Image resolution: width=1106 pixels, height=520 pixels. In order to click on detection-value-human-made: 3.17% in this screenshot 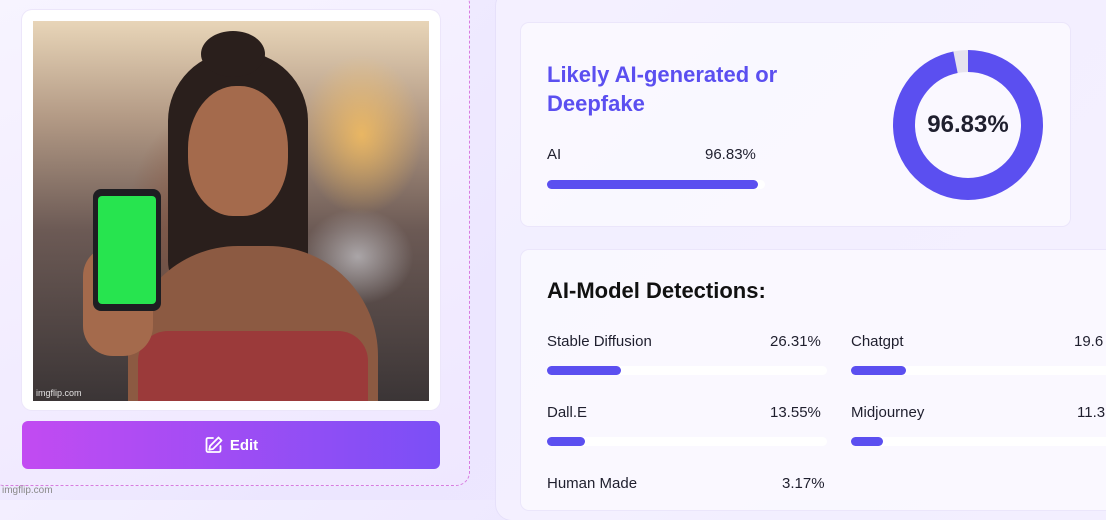, I will do `click(803, 483)`.